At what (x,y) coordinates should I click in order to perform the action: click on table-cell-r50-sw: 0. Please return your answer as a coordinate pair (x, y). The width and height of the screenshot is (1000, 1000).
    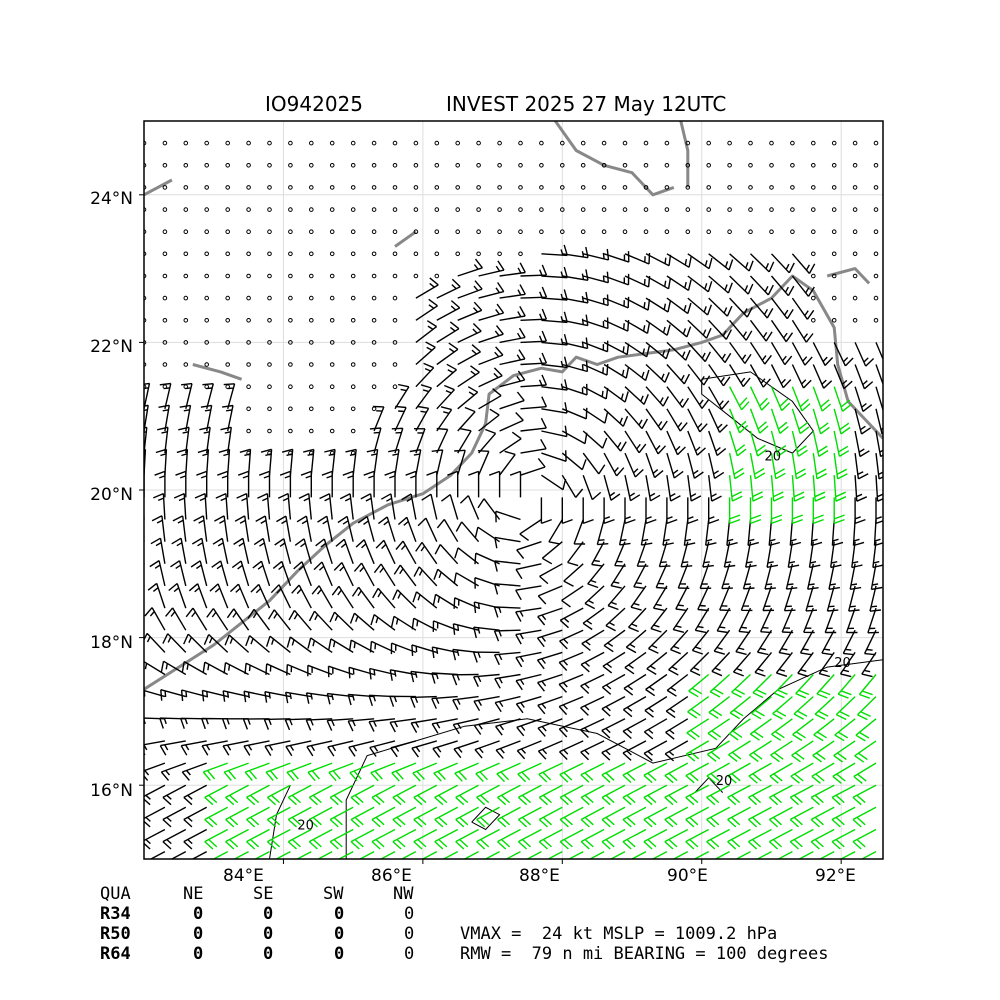
    Looking at the image, I should click on (339, 934).